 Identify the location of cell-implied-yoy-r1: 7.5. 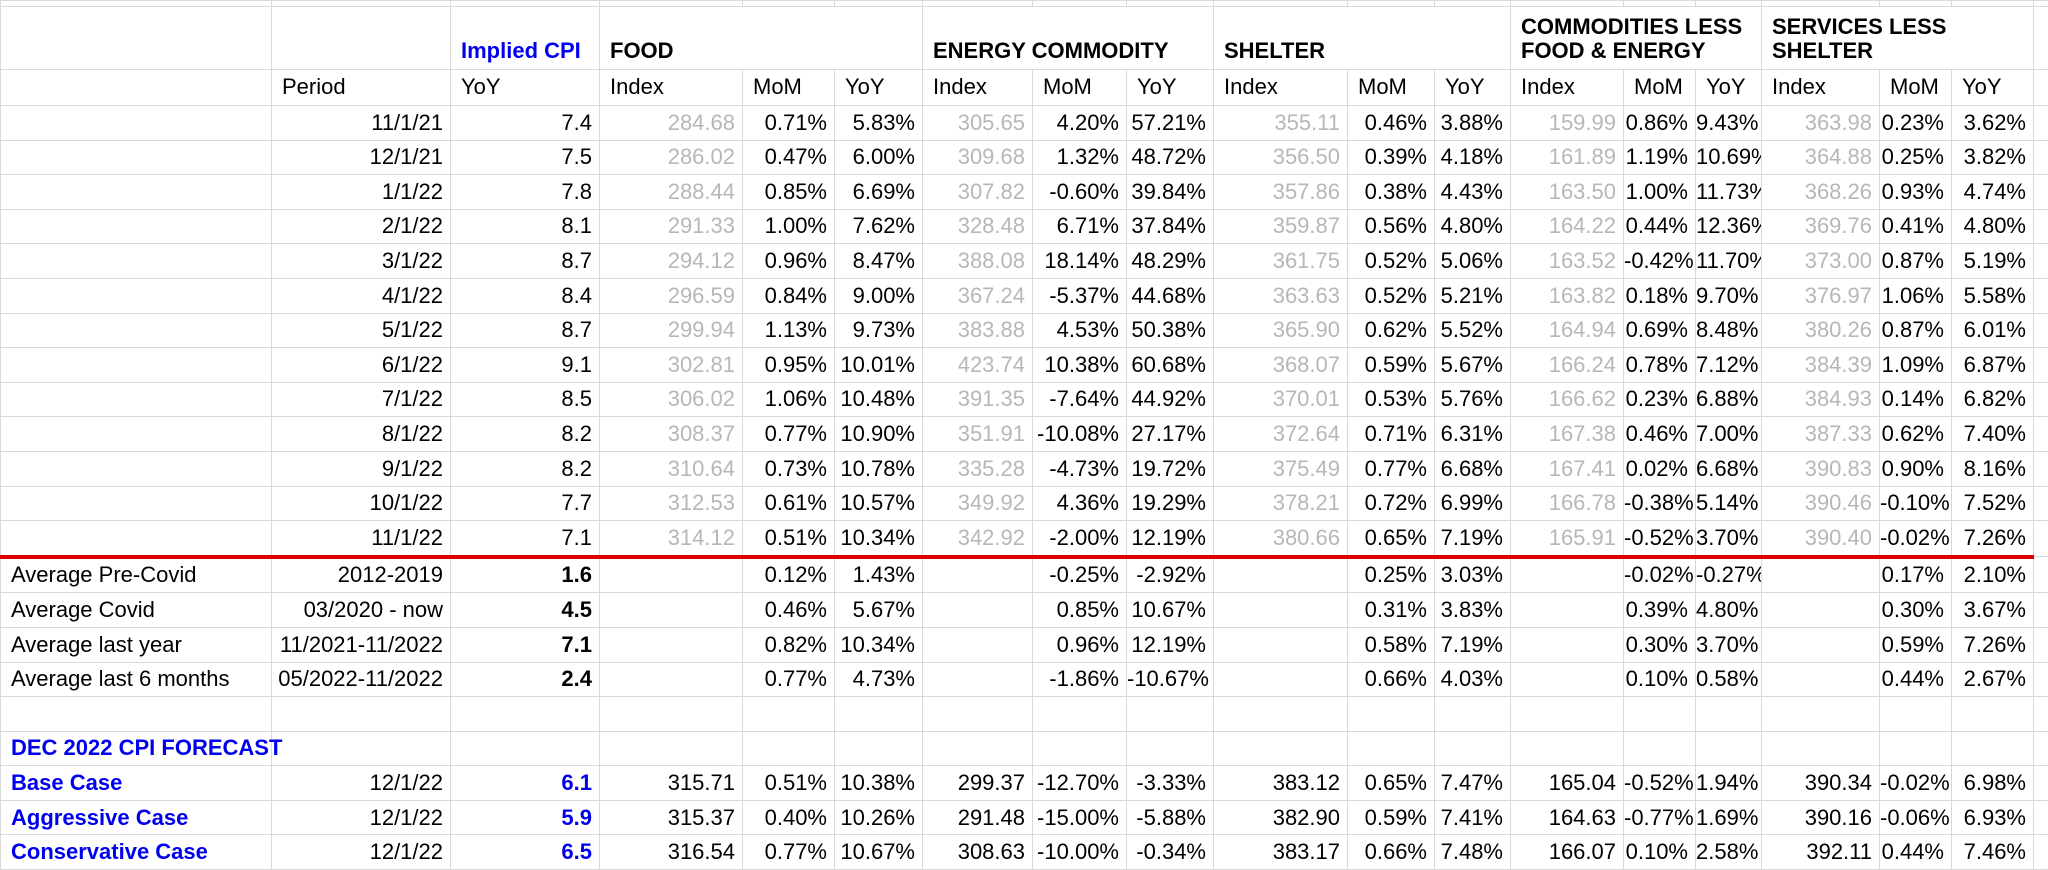
(525, 157).